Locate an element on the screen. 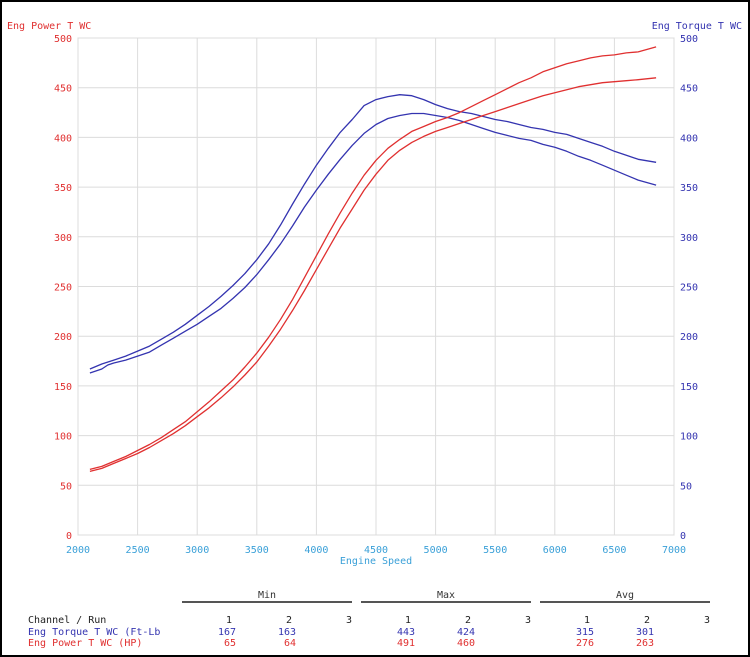 The height and width of the screenshot is (657, 750). y-left-axis-label: Eng Power T WC is located at coordinates (49, 26).